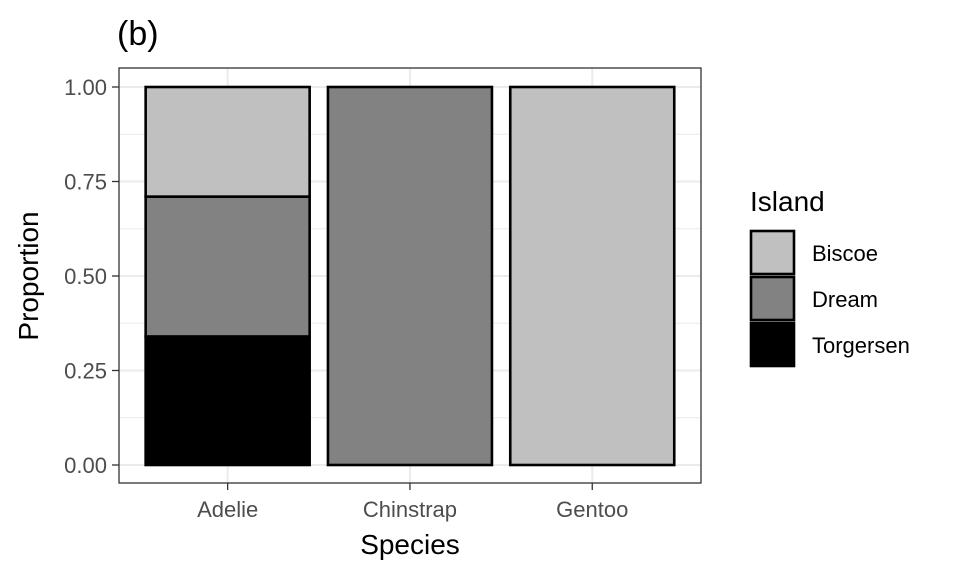 This screenshot has height=576, width=960. I want to click on legend-label-dream: Dream, so click(845, 299).